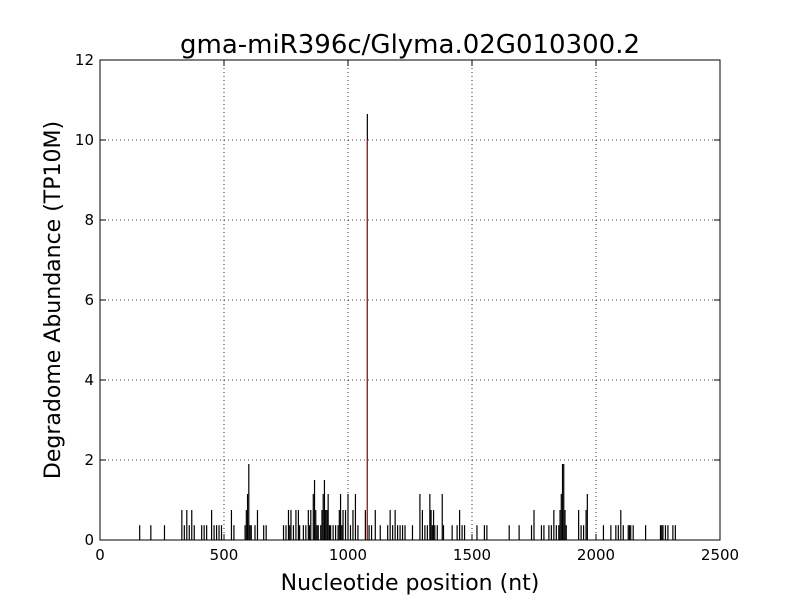 The height and width of the screenshot is (600, 800). I want to click on x-tick-label: 0, so click(100, 555).